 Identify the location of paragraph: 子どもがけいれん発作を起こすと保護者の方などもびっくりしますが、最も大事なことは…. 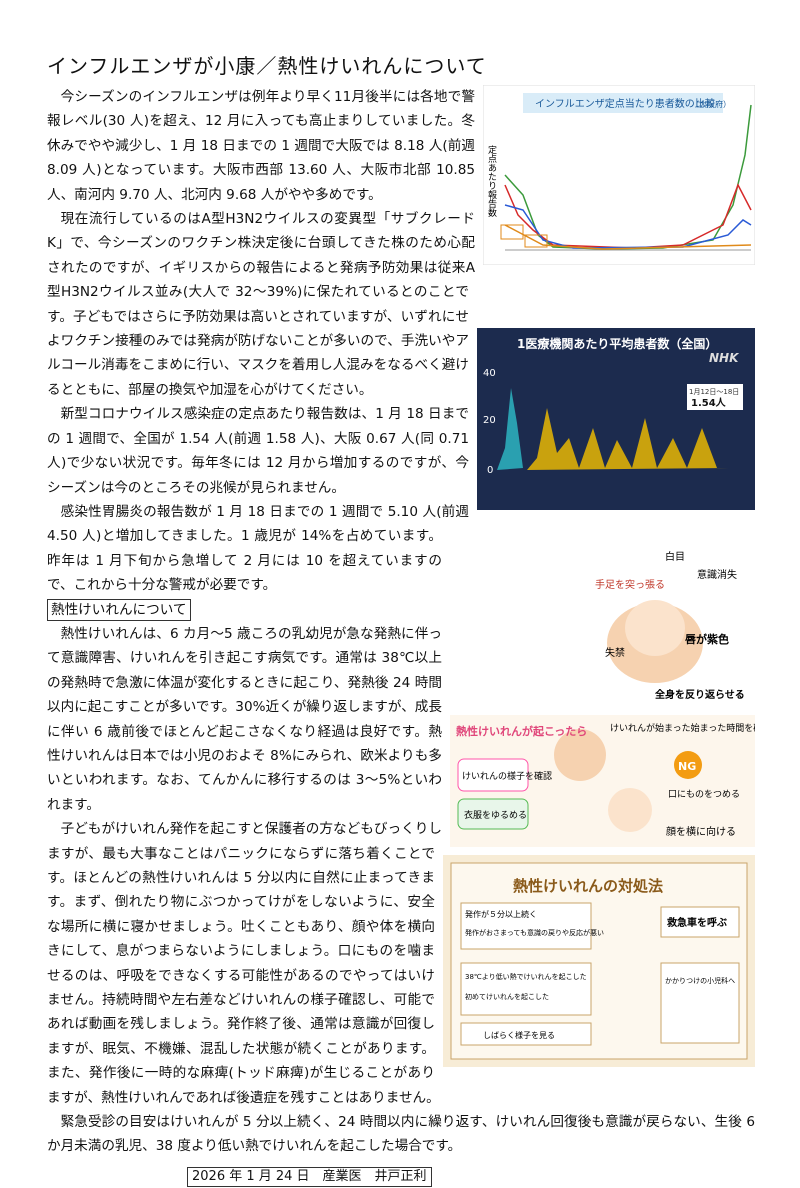
(244, 963).